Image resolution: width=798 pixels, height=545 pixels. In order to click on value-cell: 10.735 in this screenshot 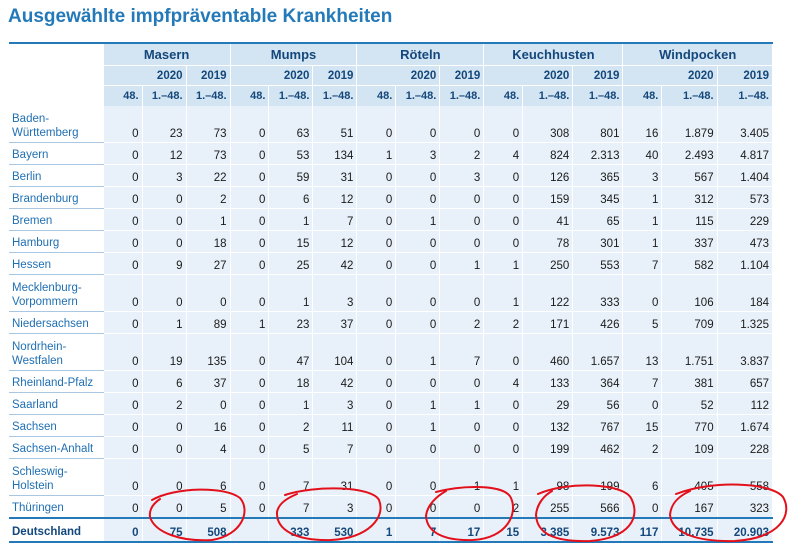, I will do `click(689, 530)`.